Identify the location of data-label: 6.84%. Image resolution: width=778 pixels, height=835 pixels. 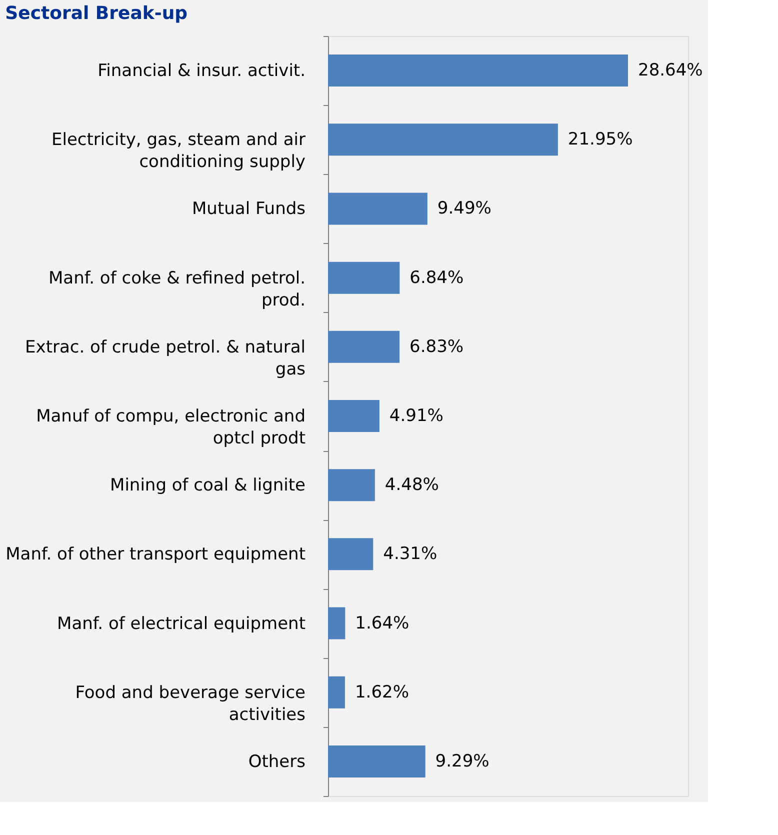
(437, 278).